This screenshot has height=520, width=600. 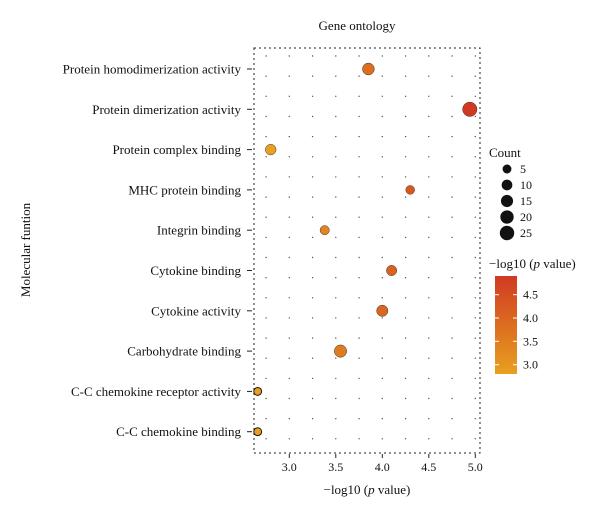 I want to click on colorbar, so click(x=506, y=325).